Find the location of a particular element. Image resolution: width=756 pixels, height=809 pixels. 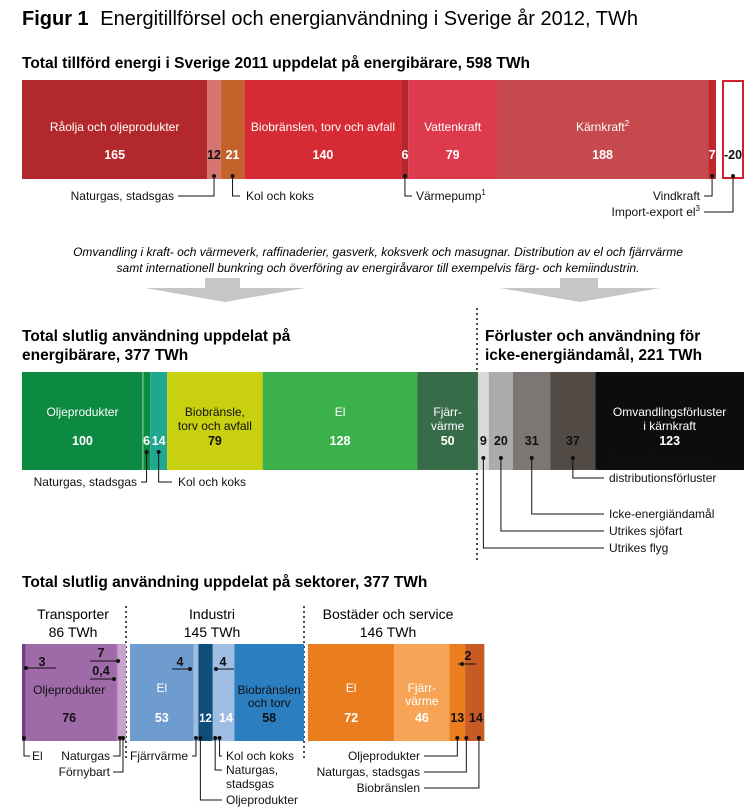

sector-label-bostader-fjarrvarme: Fjärr- is located at coordinates (422, 688).